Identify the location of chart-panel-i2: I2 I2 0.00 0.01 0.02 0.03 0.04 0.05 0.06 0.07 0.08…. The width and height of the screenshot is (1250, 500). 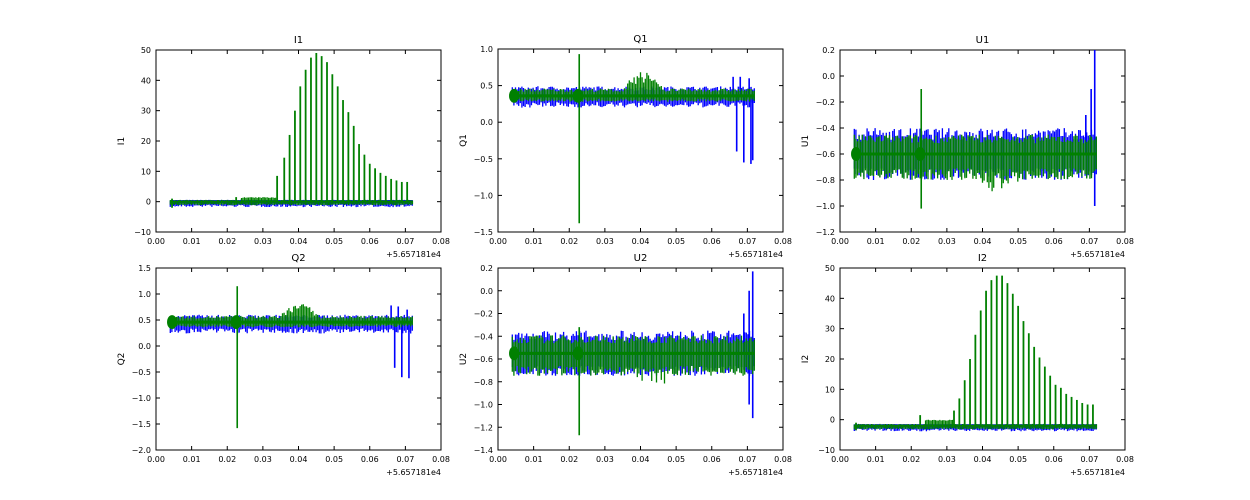
(967, 365).